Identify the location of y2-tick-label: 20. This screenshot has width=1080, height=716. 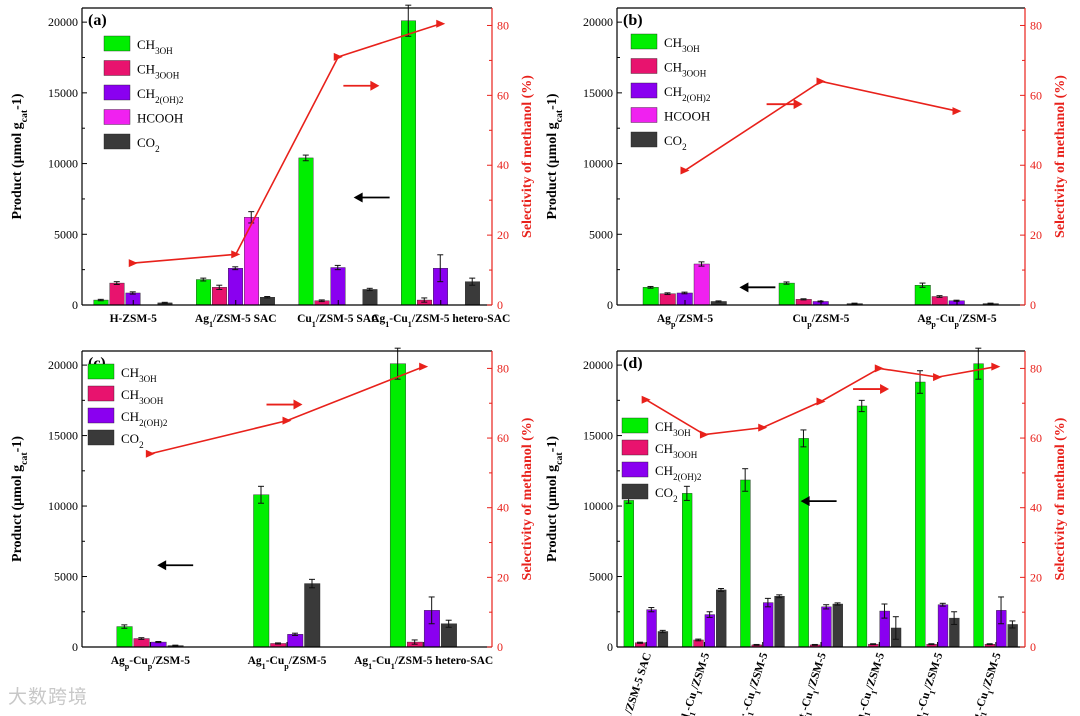
(1036, 577).